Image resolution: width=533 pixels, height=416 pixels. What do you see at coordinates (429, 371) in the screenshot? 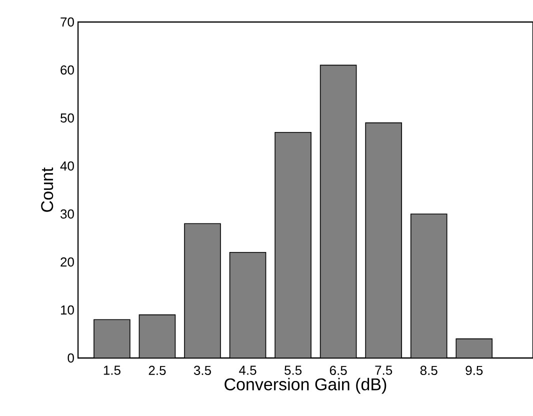
I see `x-tick-label: 8.5` at bounding box center [429, 371].